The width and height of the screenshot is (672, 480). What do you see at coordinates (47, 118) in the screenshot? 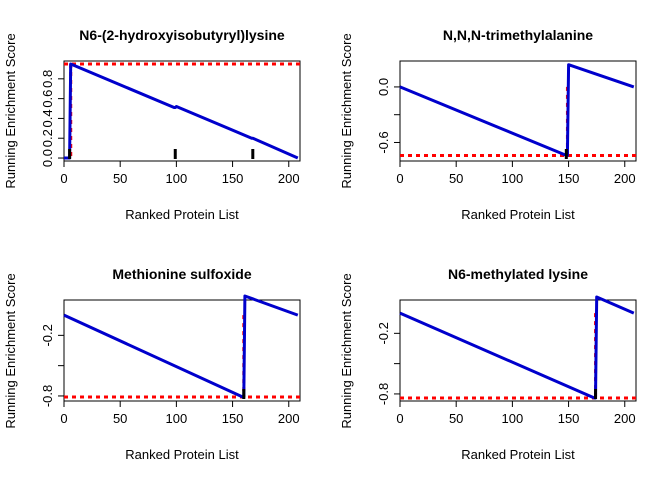
I see `y-tick-label: 0.4` at bounding box center [47, 118].